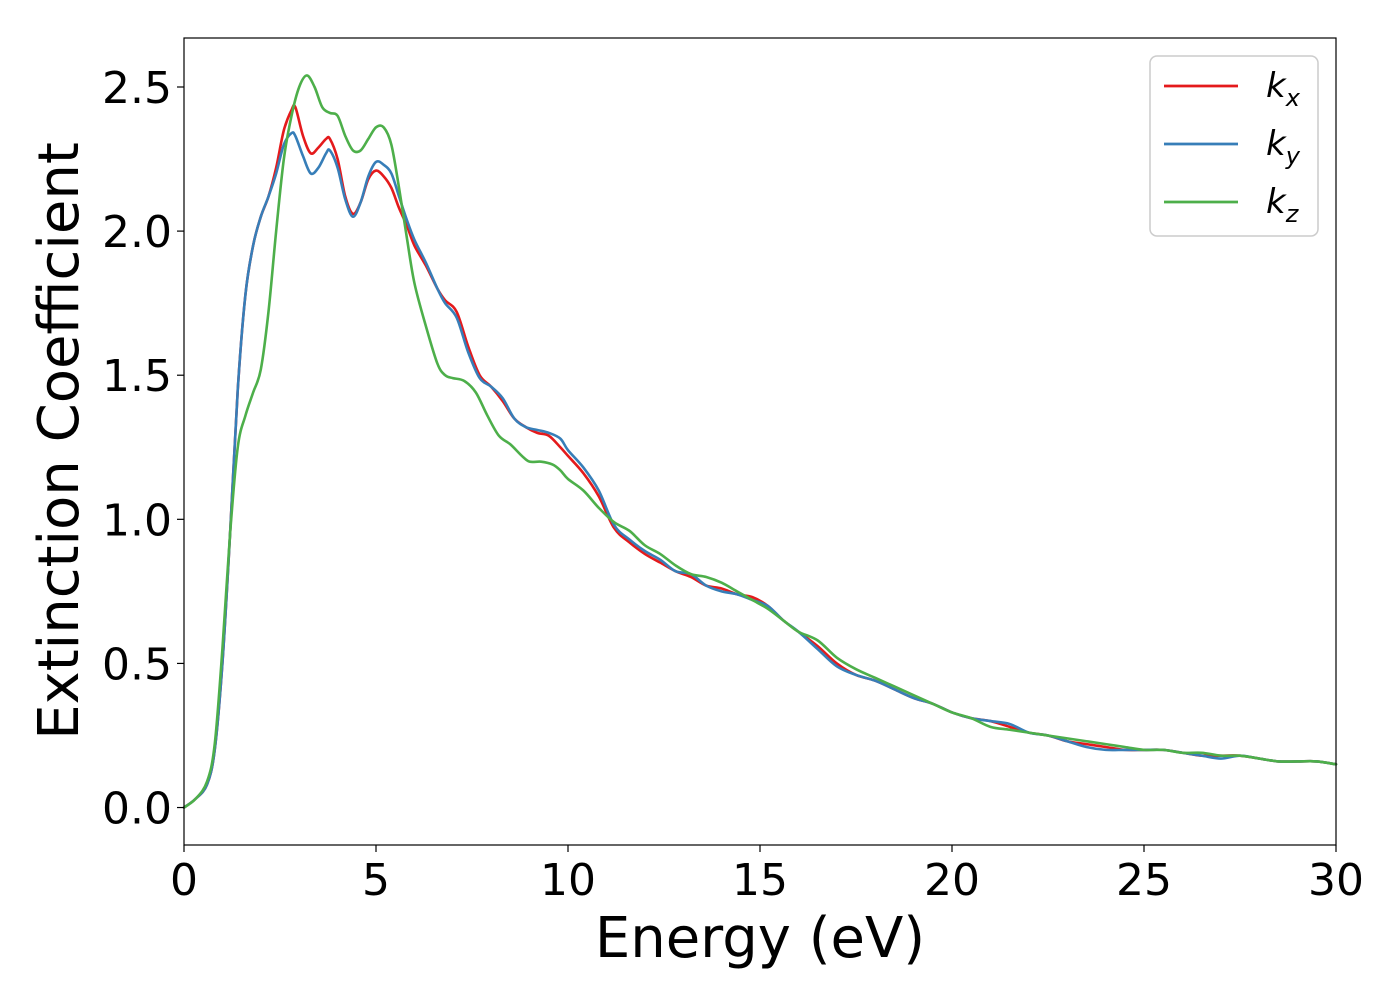 The height and width of the screenshot is (1000, 1400). I want to click on legend: kx ky kz, so click(1234, 146).